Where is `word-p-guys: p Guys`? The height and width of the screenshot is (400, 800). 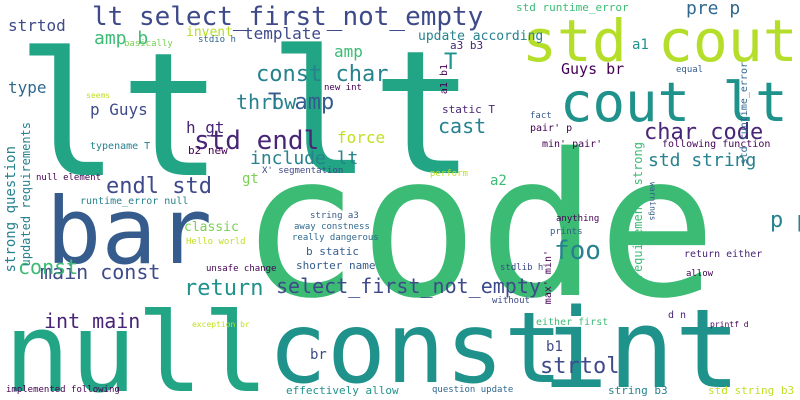
word-p-guys: p Guys is located at coordinates (119, 110).